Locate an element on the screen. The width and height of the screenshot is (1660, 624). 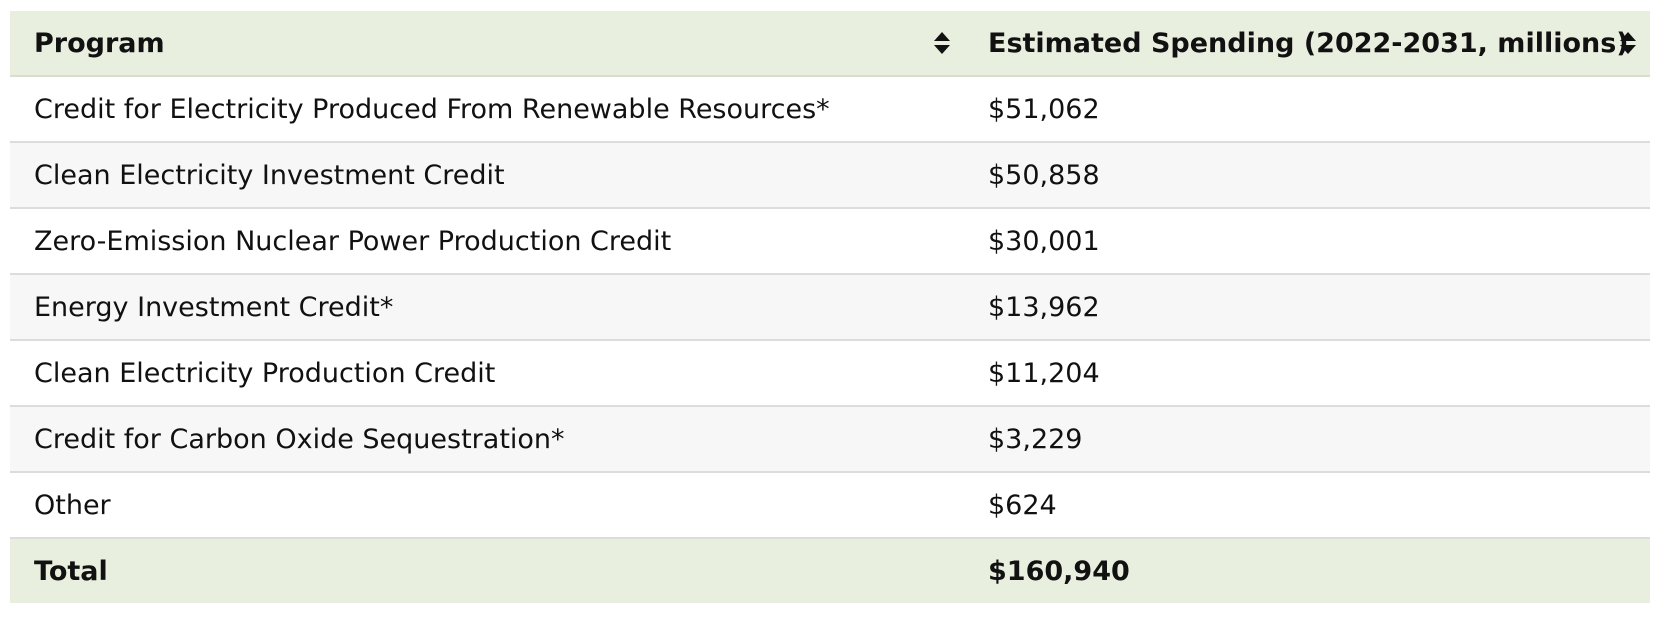
total-value: $160,940 is located at coordinates (1059, 571).